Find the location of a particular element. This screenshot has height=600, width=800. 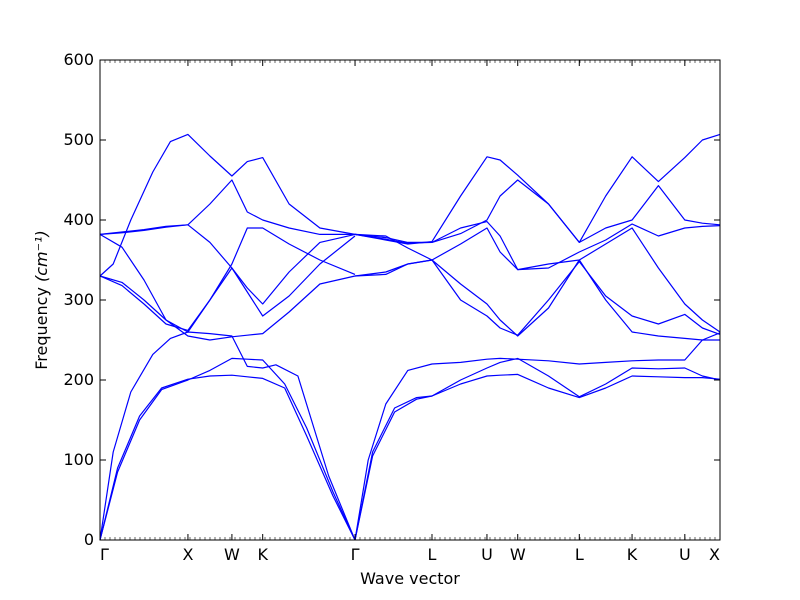

y-tick-label: 500 is located at coordinates (78, 139).